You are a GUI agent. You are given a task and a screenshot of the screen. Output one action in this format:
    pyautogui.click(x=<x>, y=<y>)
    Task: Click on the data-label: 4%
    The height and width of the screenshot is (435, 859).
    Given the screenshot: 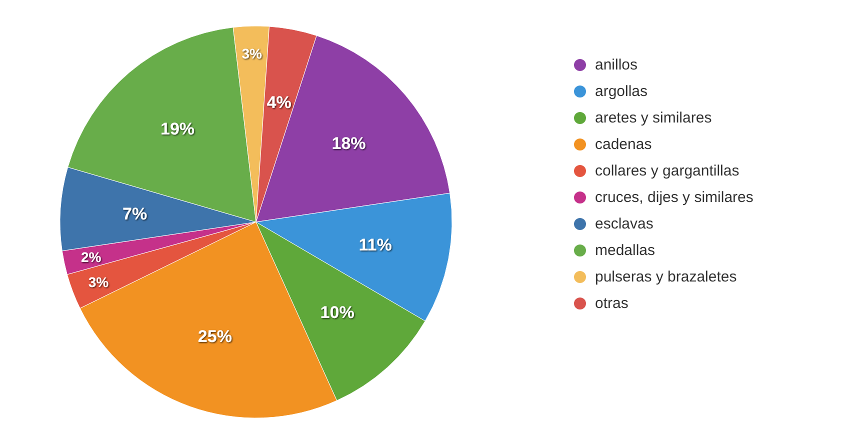 What is the action you would take?
    pyautogui.click(x=279, y=102)
    